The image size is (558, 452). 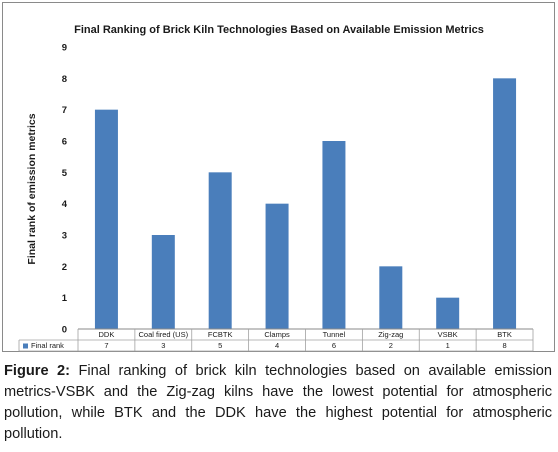 What do you see at coordinates (391, 345) in the screenshot?
I see `value-label: 2` at bounding box center [391, 345].